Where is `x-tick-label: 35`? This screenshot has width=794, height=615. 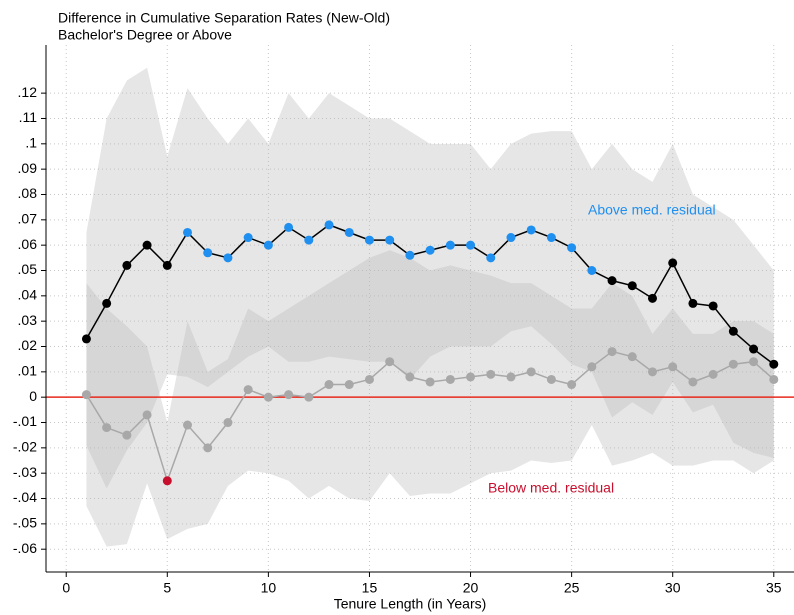 x-tick-label: 35 is located at coordinates (774, 588).